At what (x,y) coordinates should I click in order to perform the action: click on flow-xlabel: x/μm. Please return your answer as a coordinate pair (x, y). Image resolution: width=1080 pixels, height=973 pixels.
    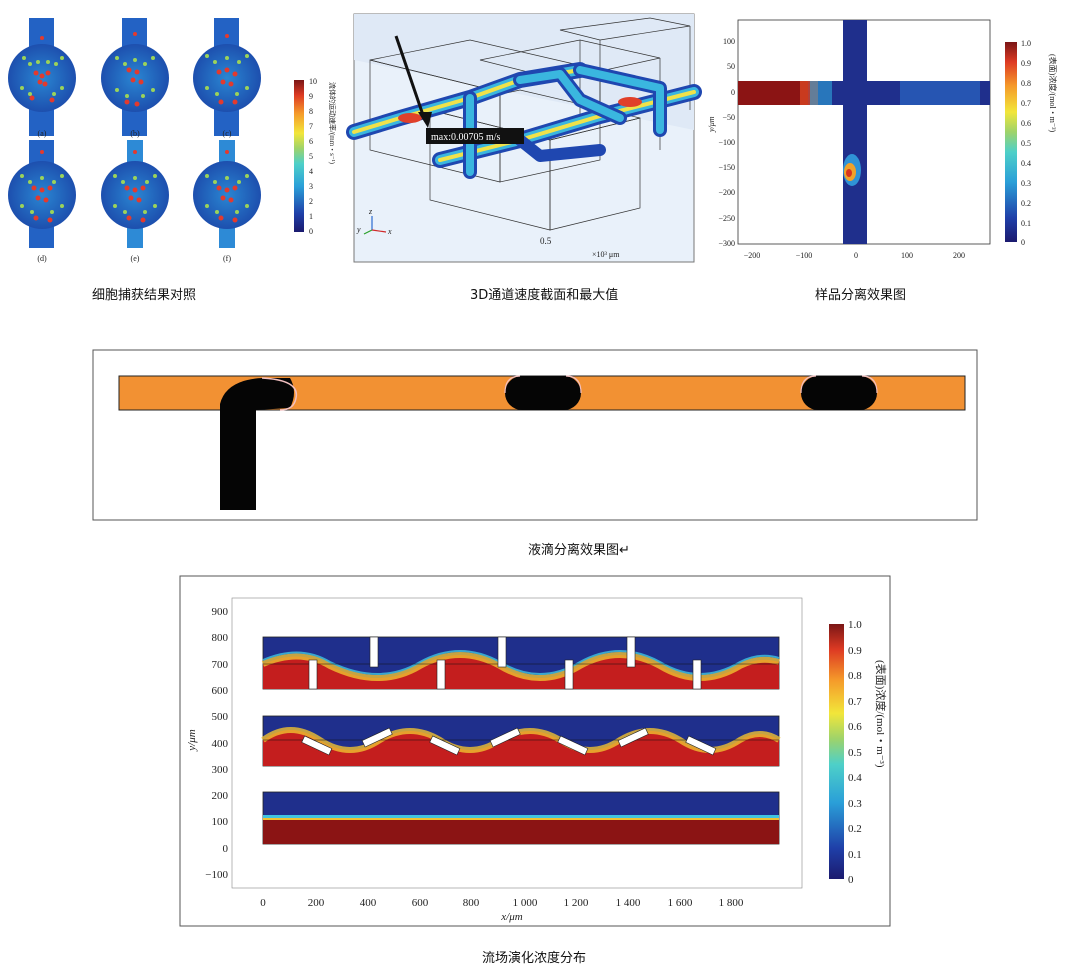
    Looking at the image, I should click on (511, 917).